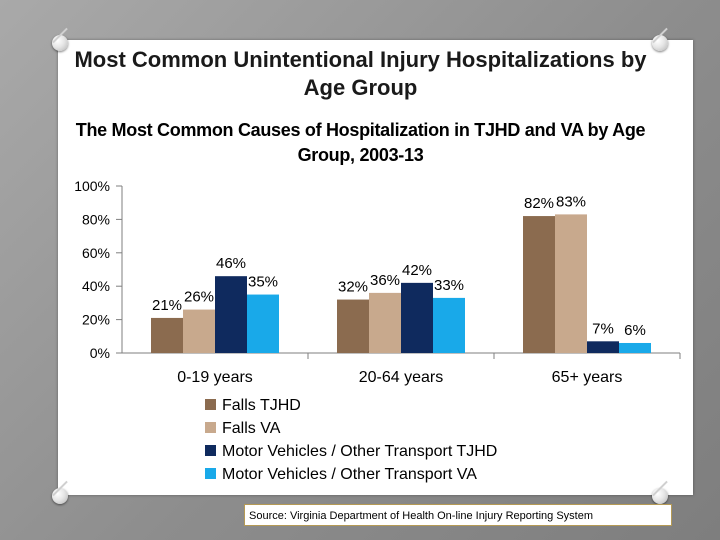 This screenshot has height=540, width=720. What do you see at coordinates (96, 219) in the screenshot?
I see `y-tick-label: 80%` at bounding box center [96, 219].